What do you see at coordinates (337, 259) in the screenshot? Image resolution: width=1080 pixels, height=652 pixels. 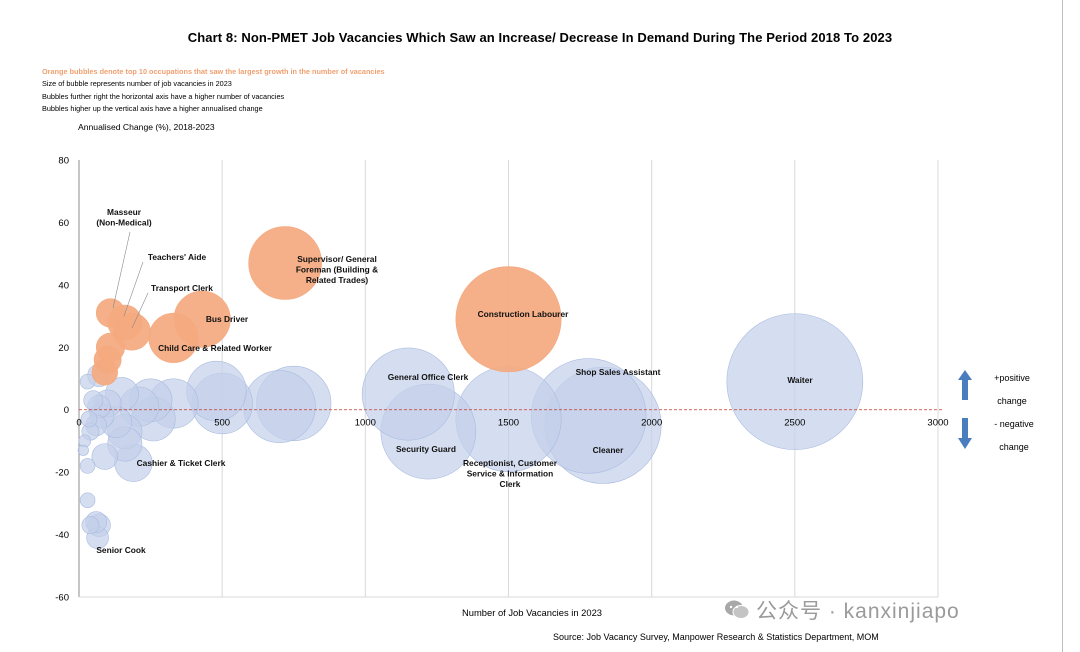 I see `bubble-label: Supervisor/ General` at bounding box center [337, 259].